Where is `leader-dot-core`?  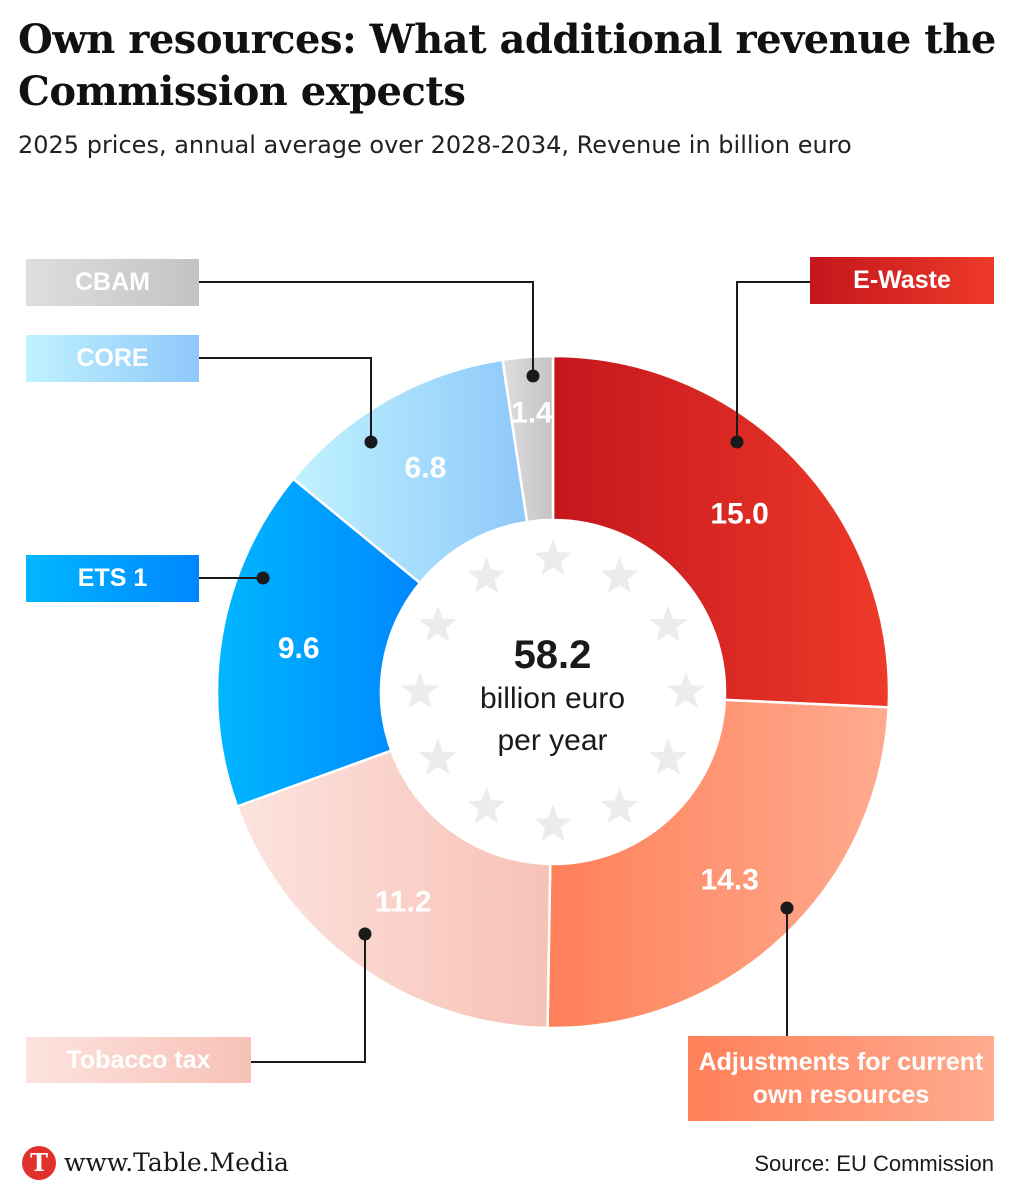
leader-dot-core is located at coordinates (371, 442).